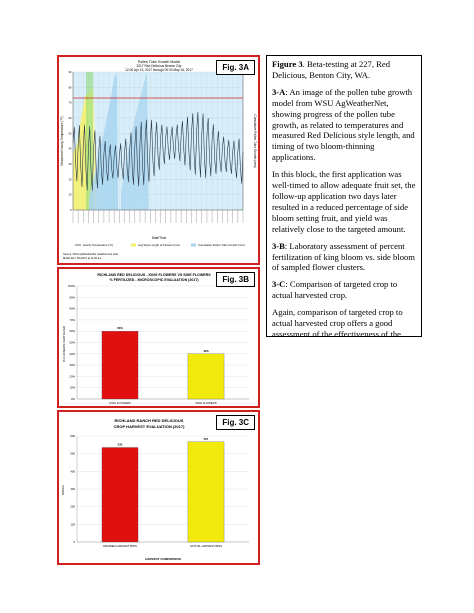 The width and height of the screenshot is (474, 613). What do you see at coordinates (72, 343) in the screenshot?
I see `figb-y-tick-label: 50%` at bounding box center [72, 343].